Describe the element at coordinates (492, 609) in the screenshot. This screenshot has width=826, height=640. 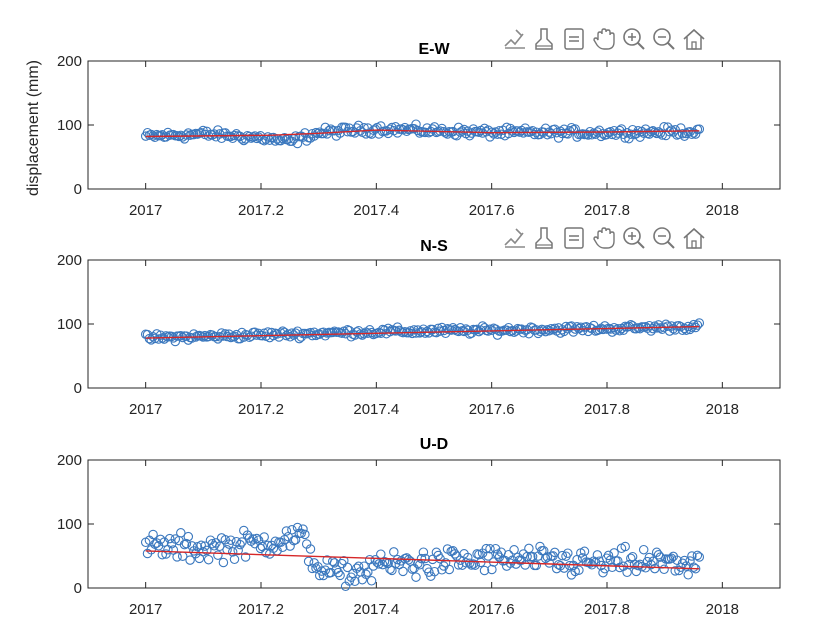
I see `x-tick-label: 2017.6` at that location.